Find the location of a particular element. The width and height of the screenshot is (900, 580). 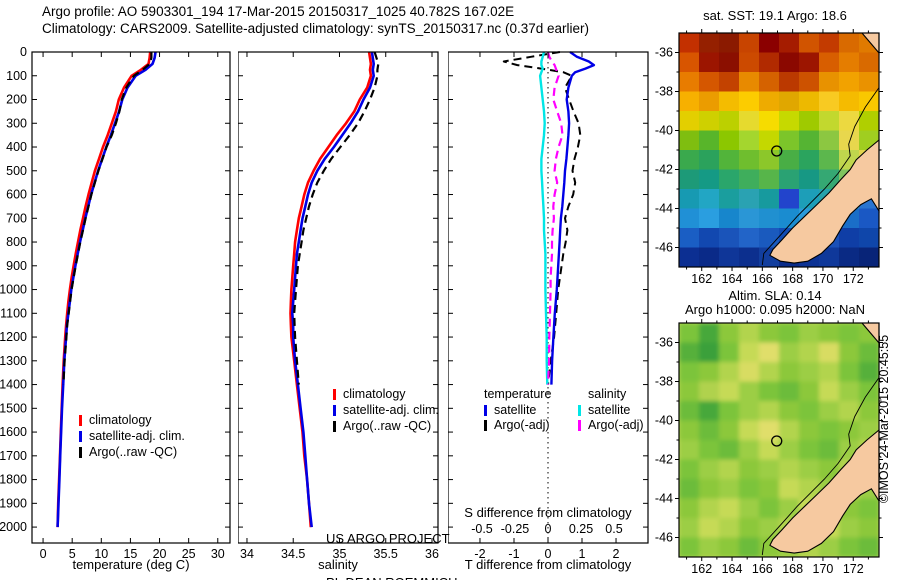

svg-text: 35.5 is located at coordinates (386, 554).